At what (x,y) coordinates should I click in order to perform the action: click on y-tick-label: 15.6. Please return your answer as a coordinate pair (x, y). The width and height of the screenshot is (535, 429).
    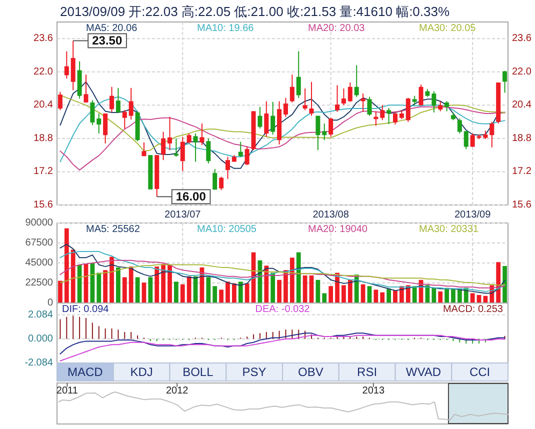
    Looking at the image, I should click on (44, 205).